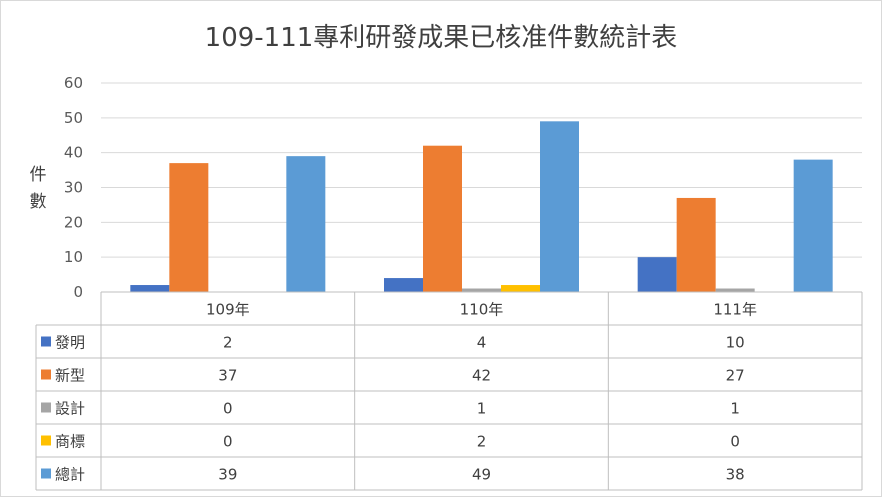  Describe the element at coordinates (70, 442) in the screenshot. I see `legend-label: 商標` at that location.